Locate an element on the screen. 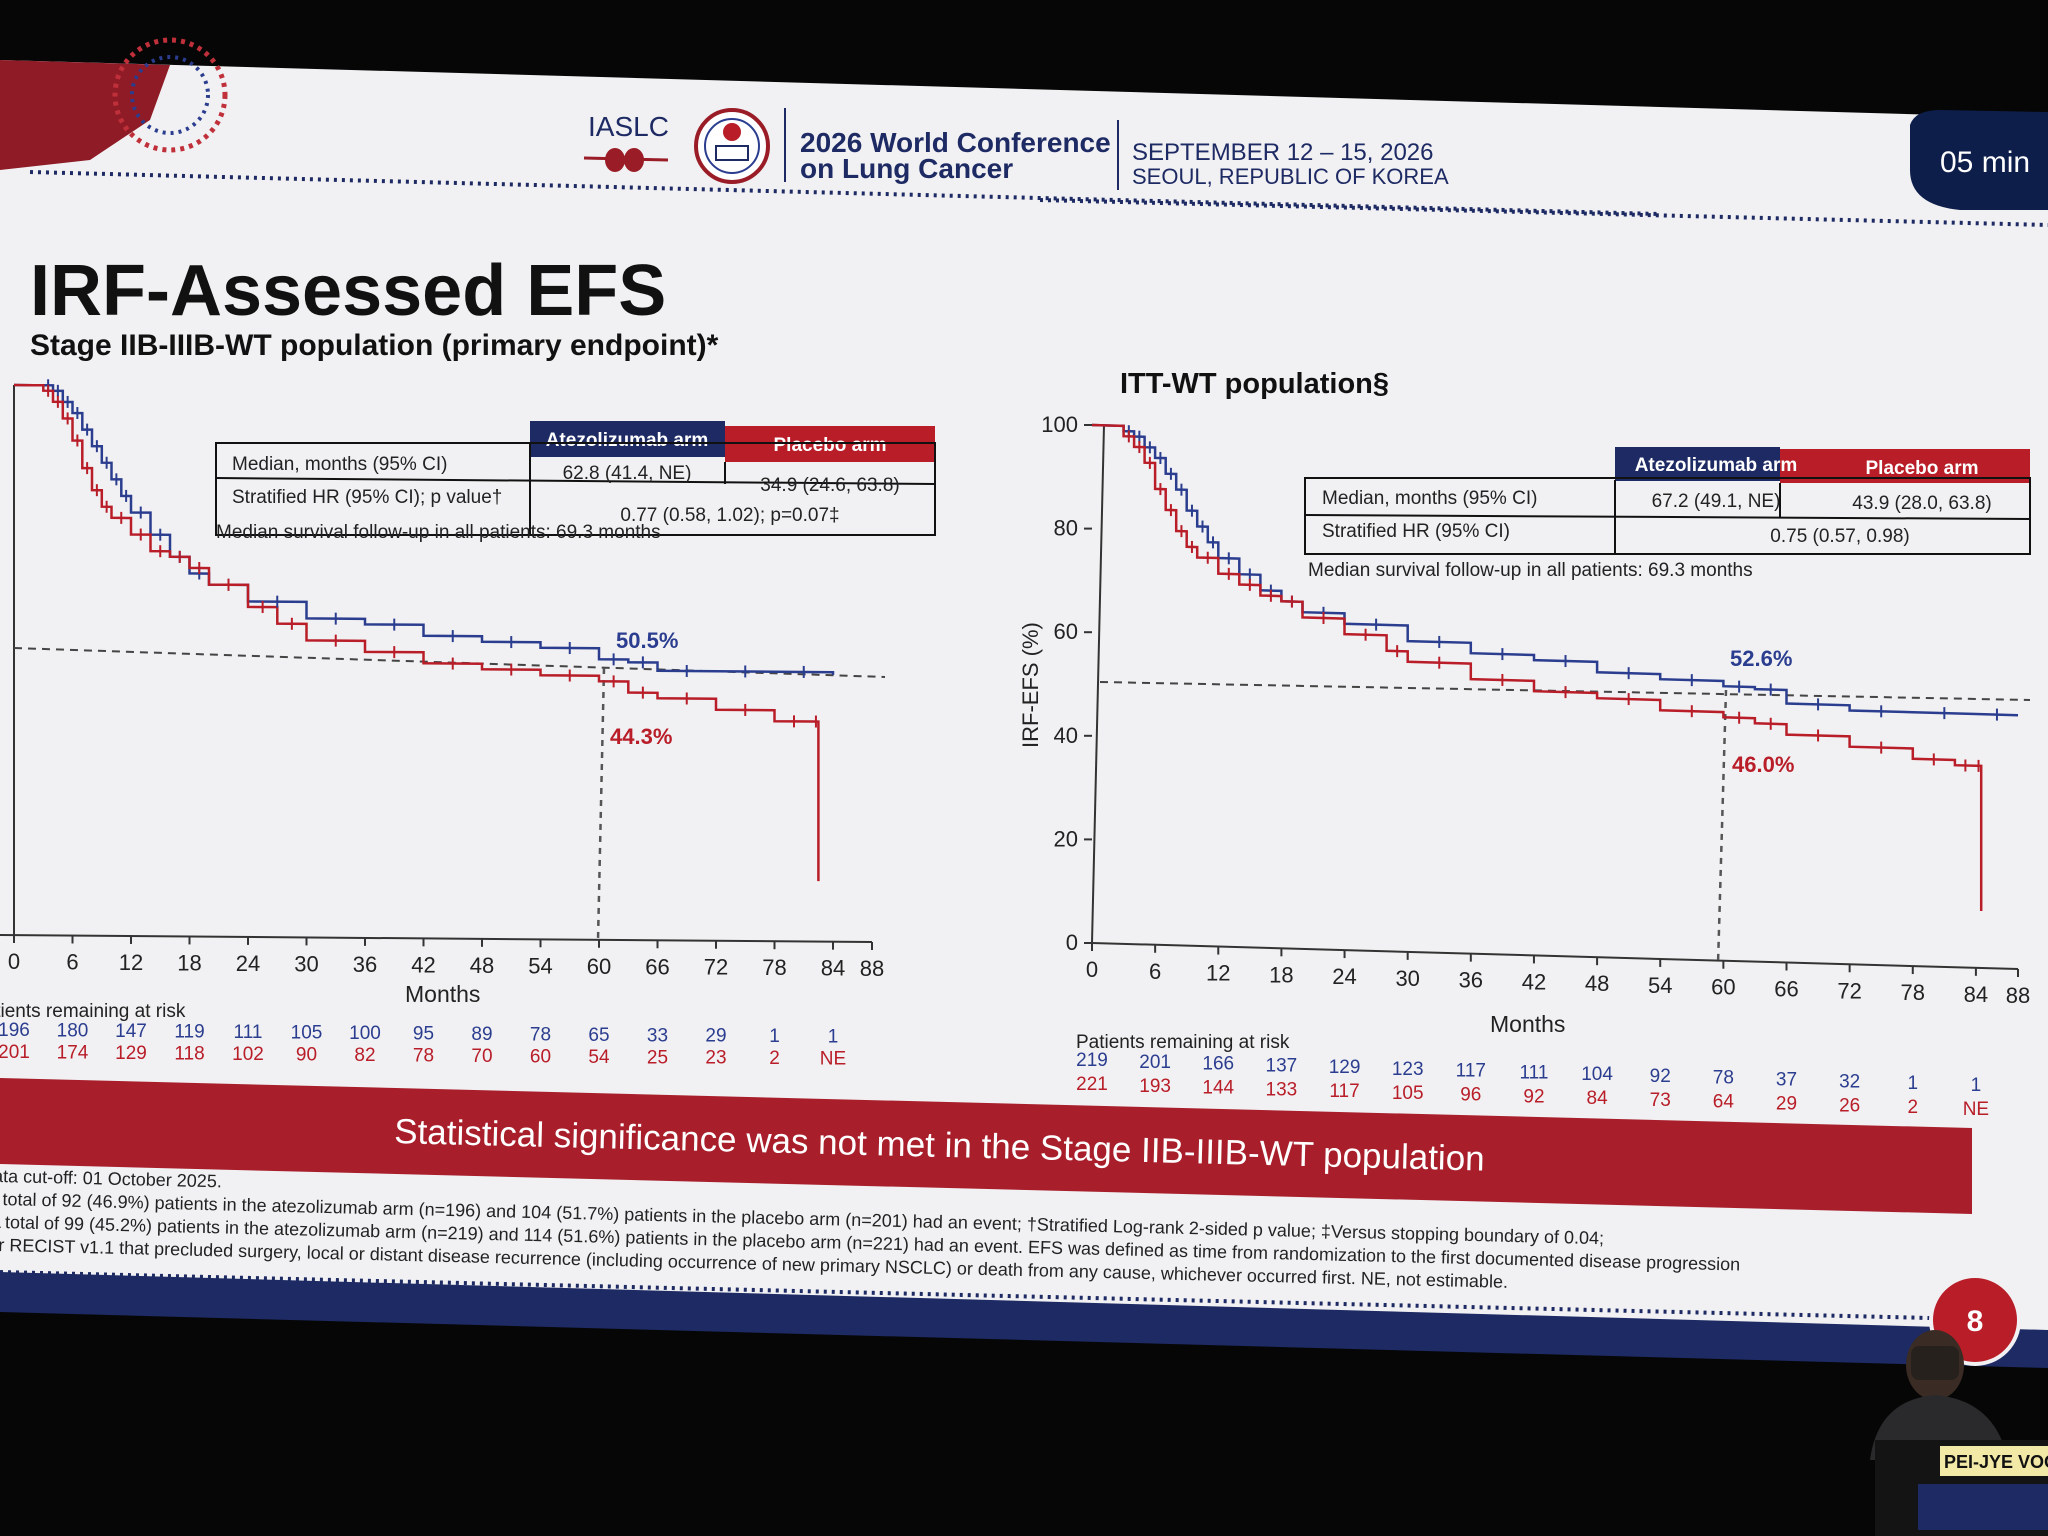 The image size is (2048, 1536). left-table-row1-placebo: 34.9 (24.6, 63.8) is located at coordinates (829, 485).